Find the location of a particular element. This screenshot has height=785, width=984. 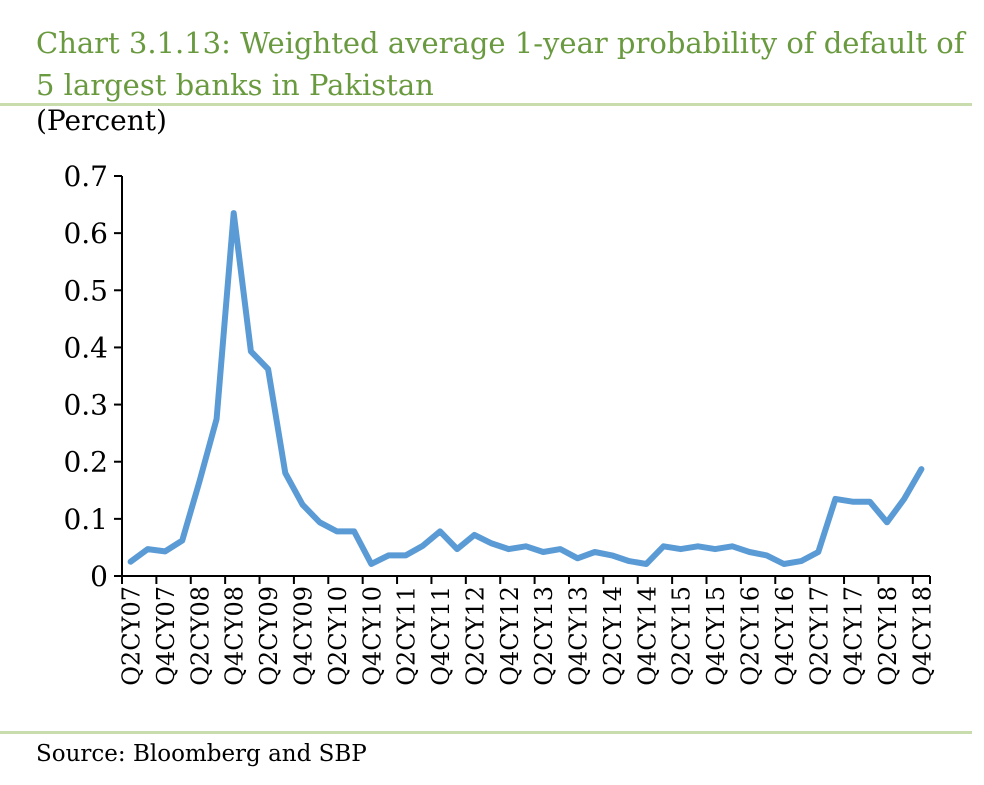

x-tick-label: Q2CY18 is located at coordinates (888, 636).